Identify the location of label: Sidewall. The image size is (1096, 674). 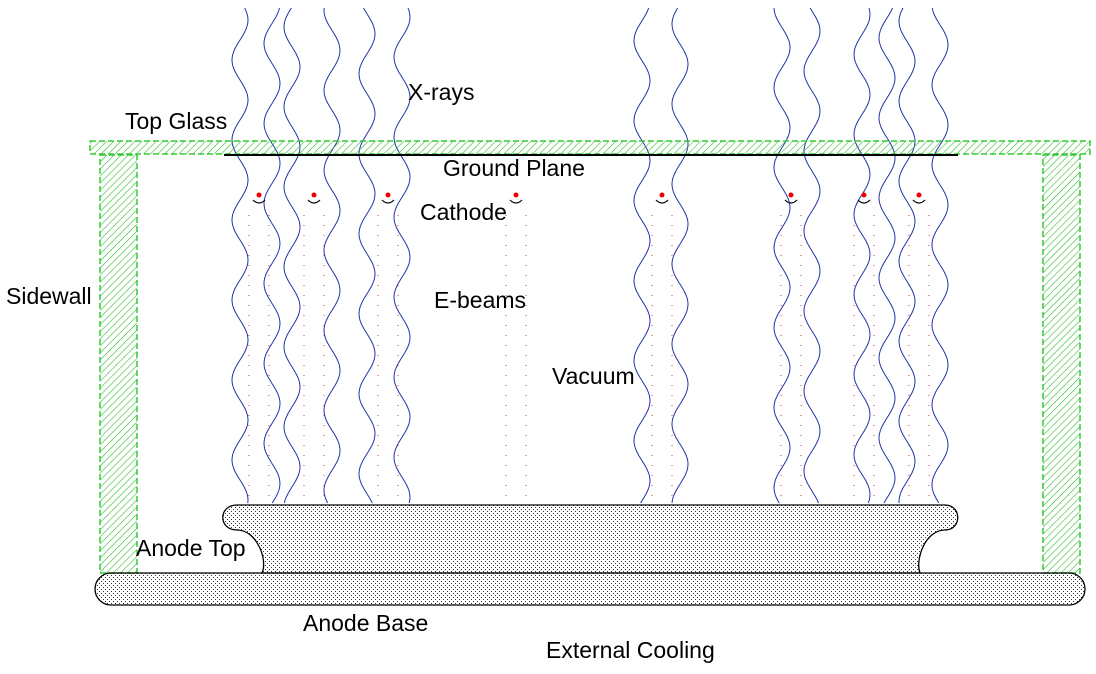
(49, 296).